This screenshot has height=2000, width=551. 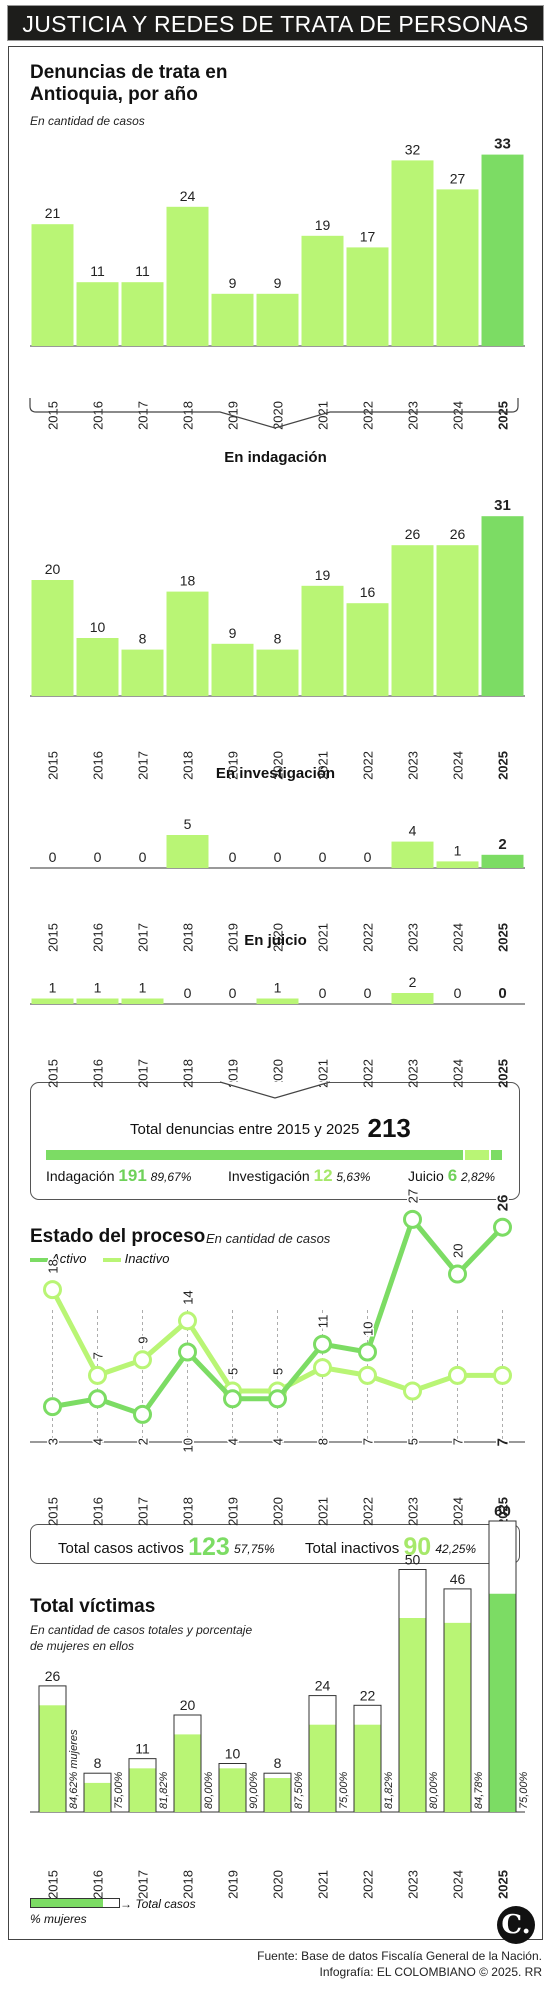 What do you see at coordinates (233, 283) in the screenshot?
I see `c0-value-label: 9` at bounding box center [233, 283].